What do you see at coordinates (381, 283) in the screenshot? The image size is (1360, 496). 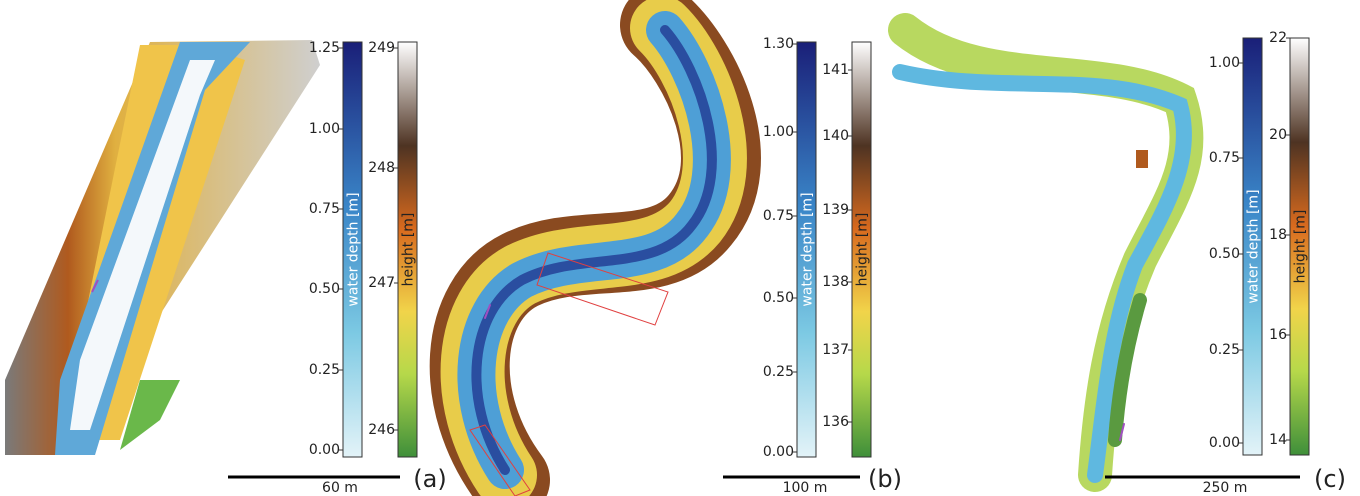 I see `height-tick-label: 247` at bounding box center [381, 283].